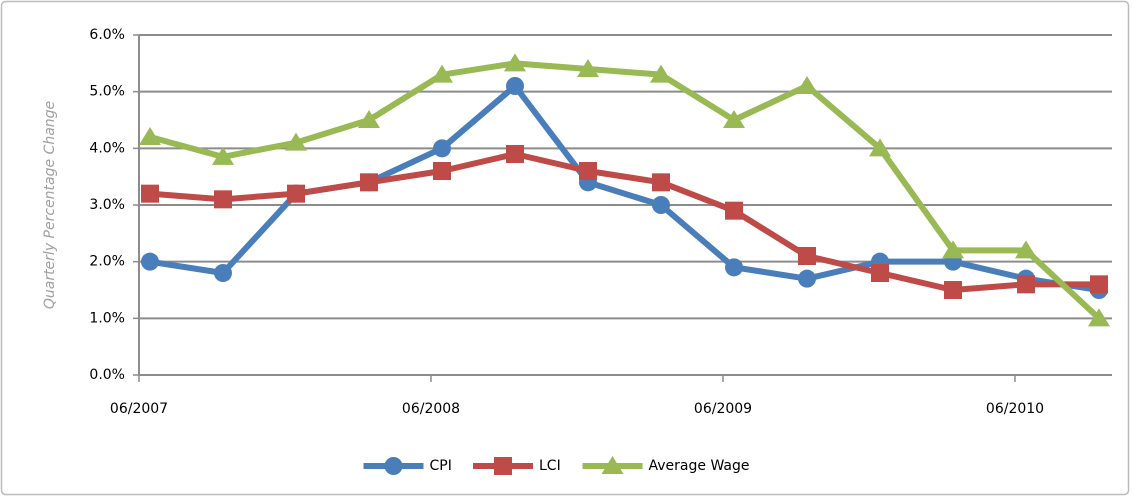 The height and width of the screenshot is (498, 1132). What do you see at coordinates (699, 466) in the screenshot?
I see `legend-label: Average Wage` at bounding box center [699, 466].